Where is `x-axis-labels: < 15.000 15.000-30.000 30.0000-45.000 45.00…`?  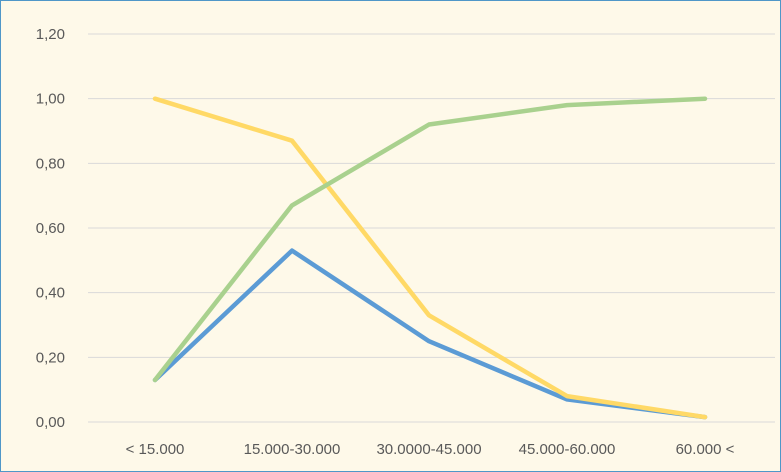 x-axis-labels: < 15.000 15.000-30.000 30.0000-45.000 45.00… is located at coordinates (430, 449).